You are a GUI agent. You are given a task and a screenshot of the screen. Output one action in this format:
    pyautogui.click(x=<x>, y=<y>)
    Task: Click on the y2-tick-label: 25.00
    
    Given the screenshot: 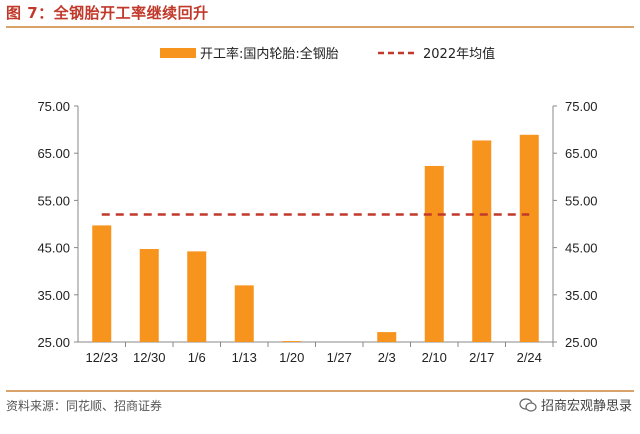 What is the action you would take?
    pyautogui.click(x=581, y=342)
    